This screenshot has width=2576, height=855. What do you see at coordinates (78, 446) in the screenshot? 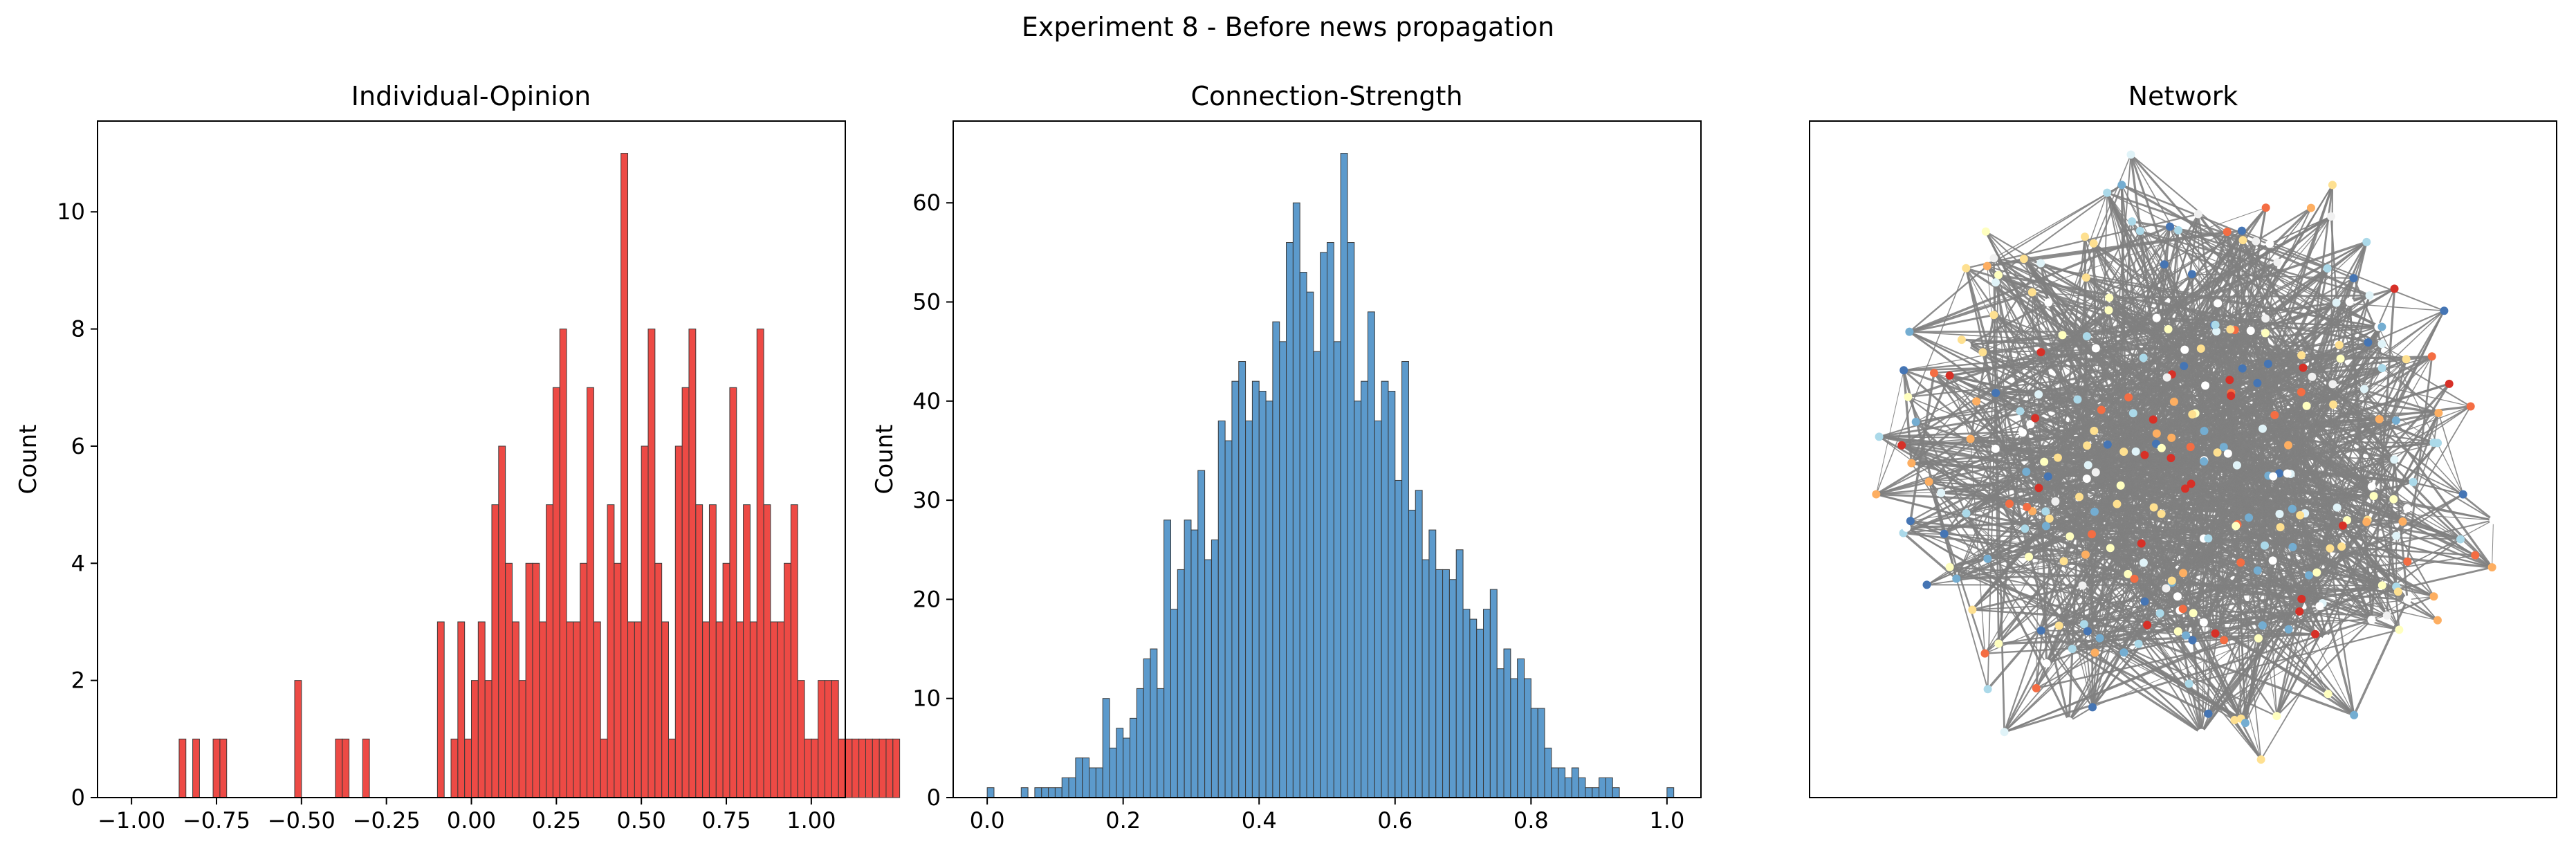
I see `y-tick-label: 6` at bounding box center [78, 446].